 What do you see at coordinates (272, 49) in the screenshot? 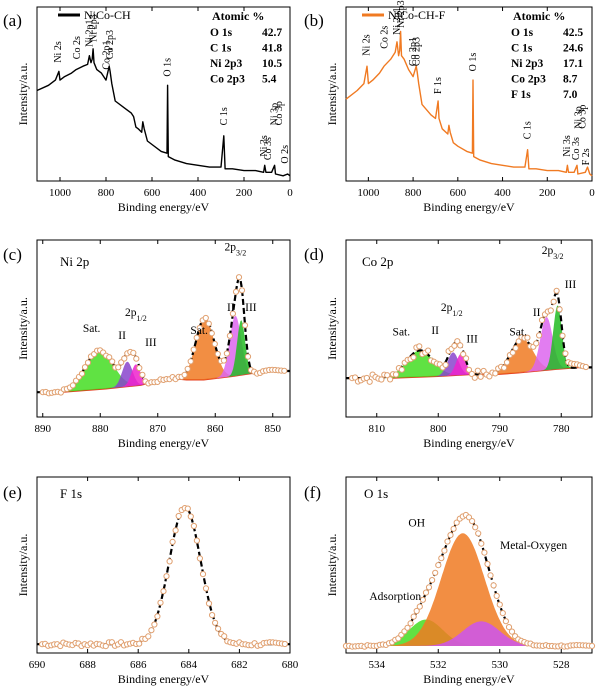
I see `table-value: 41.8` at bounding box center [272, 49].